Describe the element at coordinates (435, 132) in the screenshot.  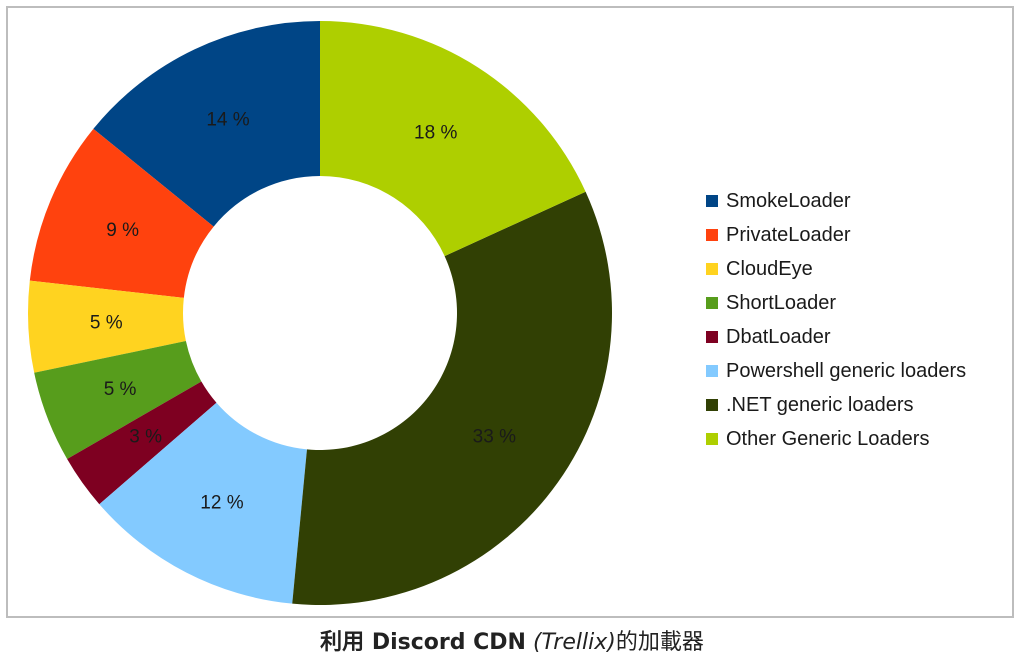
I see `slice-label-other-generic-loaders: 18 %` at that location.